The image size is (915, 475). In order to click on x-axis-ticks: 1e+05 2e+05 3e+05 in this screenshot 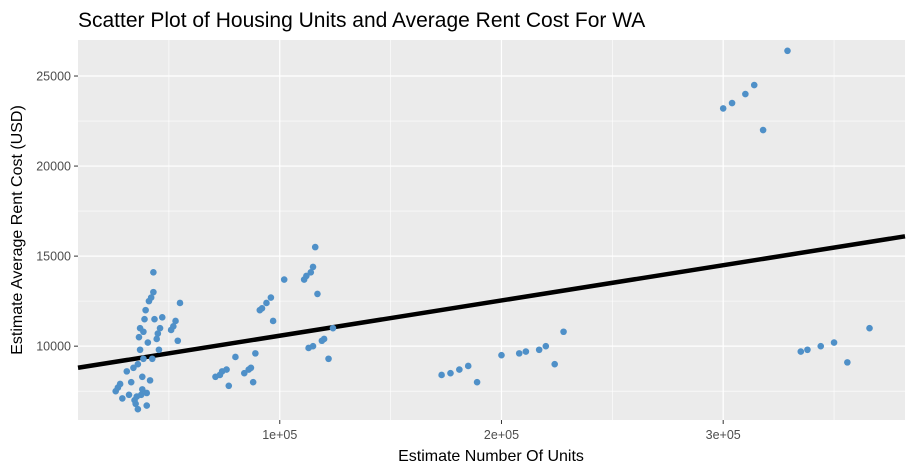, I will do `click(501, 431)`.